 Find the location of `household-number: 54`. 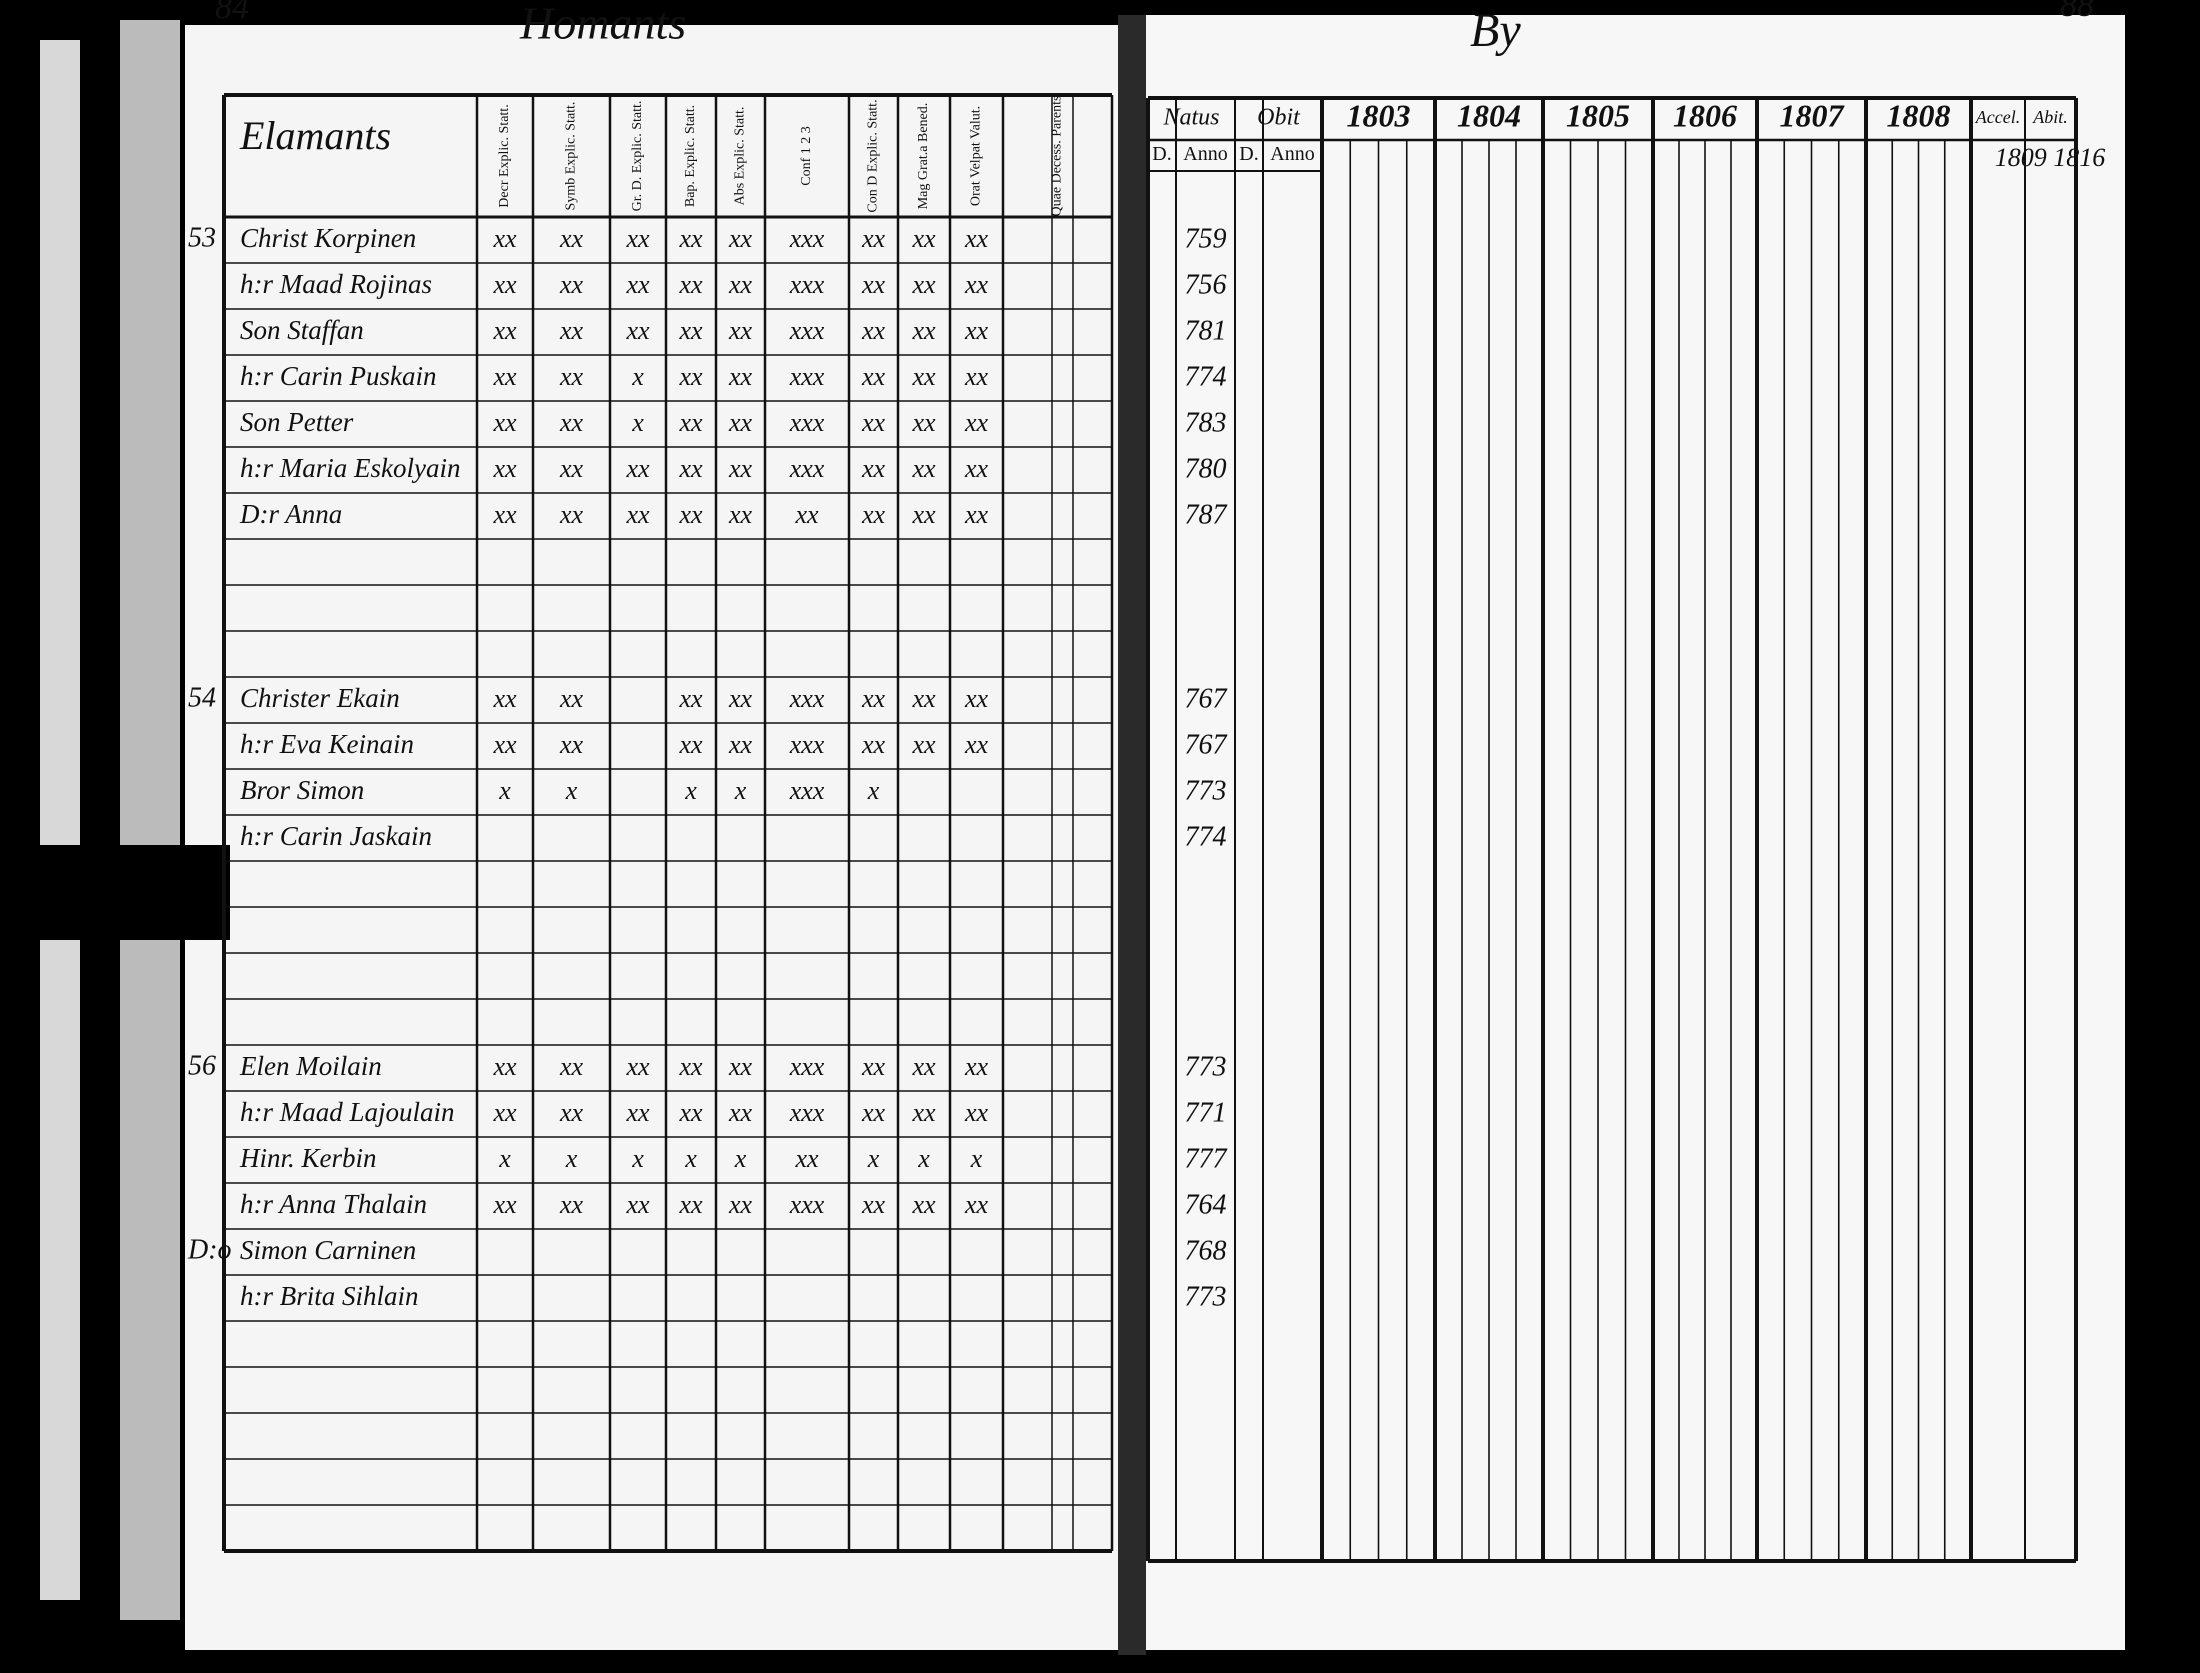

household-number: 54 is located at coordinates (202, 697).